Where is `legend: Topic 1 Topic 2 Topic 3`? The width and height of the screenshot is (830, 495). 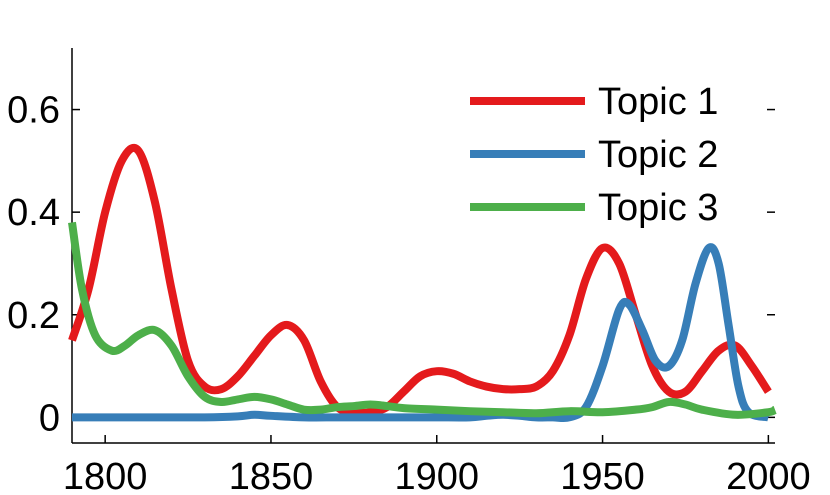
legend: Topic 1 Topic 2 Topic 3 is located at coordinates (594, 155).